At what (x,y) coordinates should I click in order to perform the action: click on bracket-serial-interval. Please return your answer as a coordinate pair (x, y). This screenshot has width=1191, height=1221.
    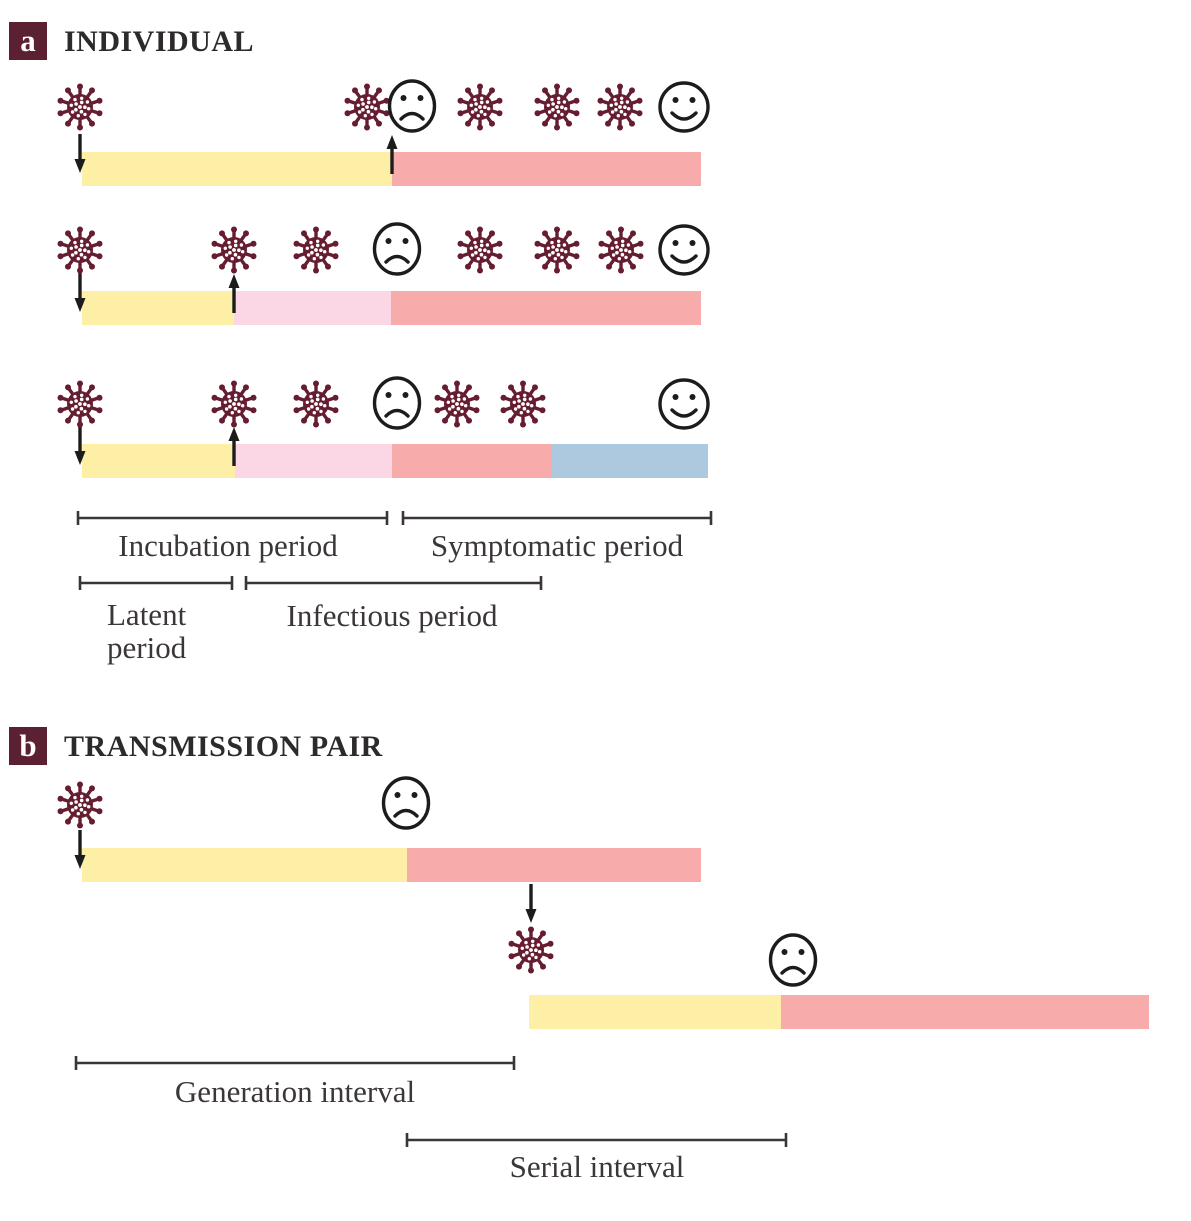
    Looking at the image, I should click on (596, 1140).